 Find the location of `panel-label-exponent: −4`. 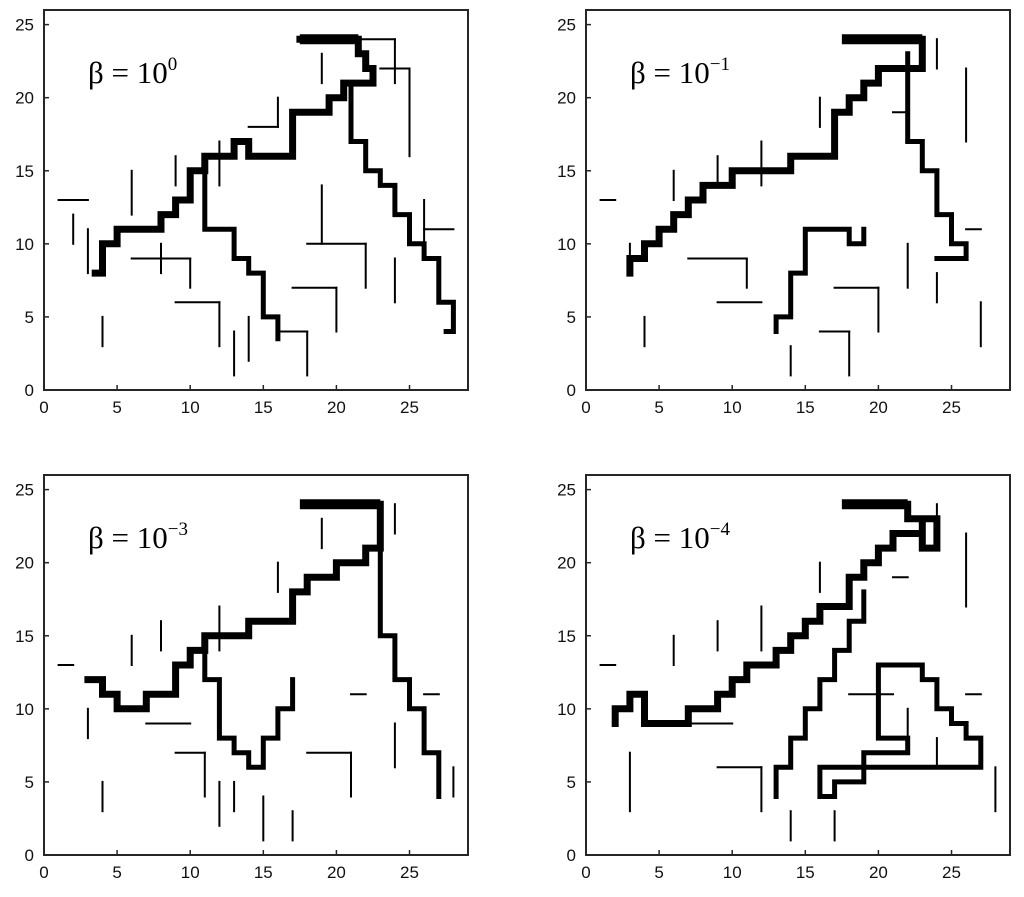

panel-label-exponent: −4 is located at coordinates (720, 529).